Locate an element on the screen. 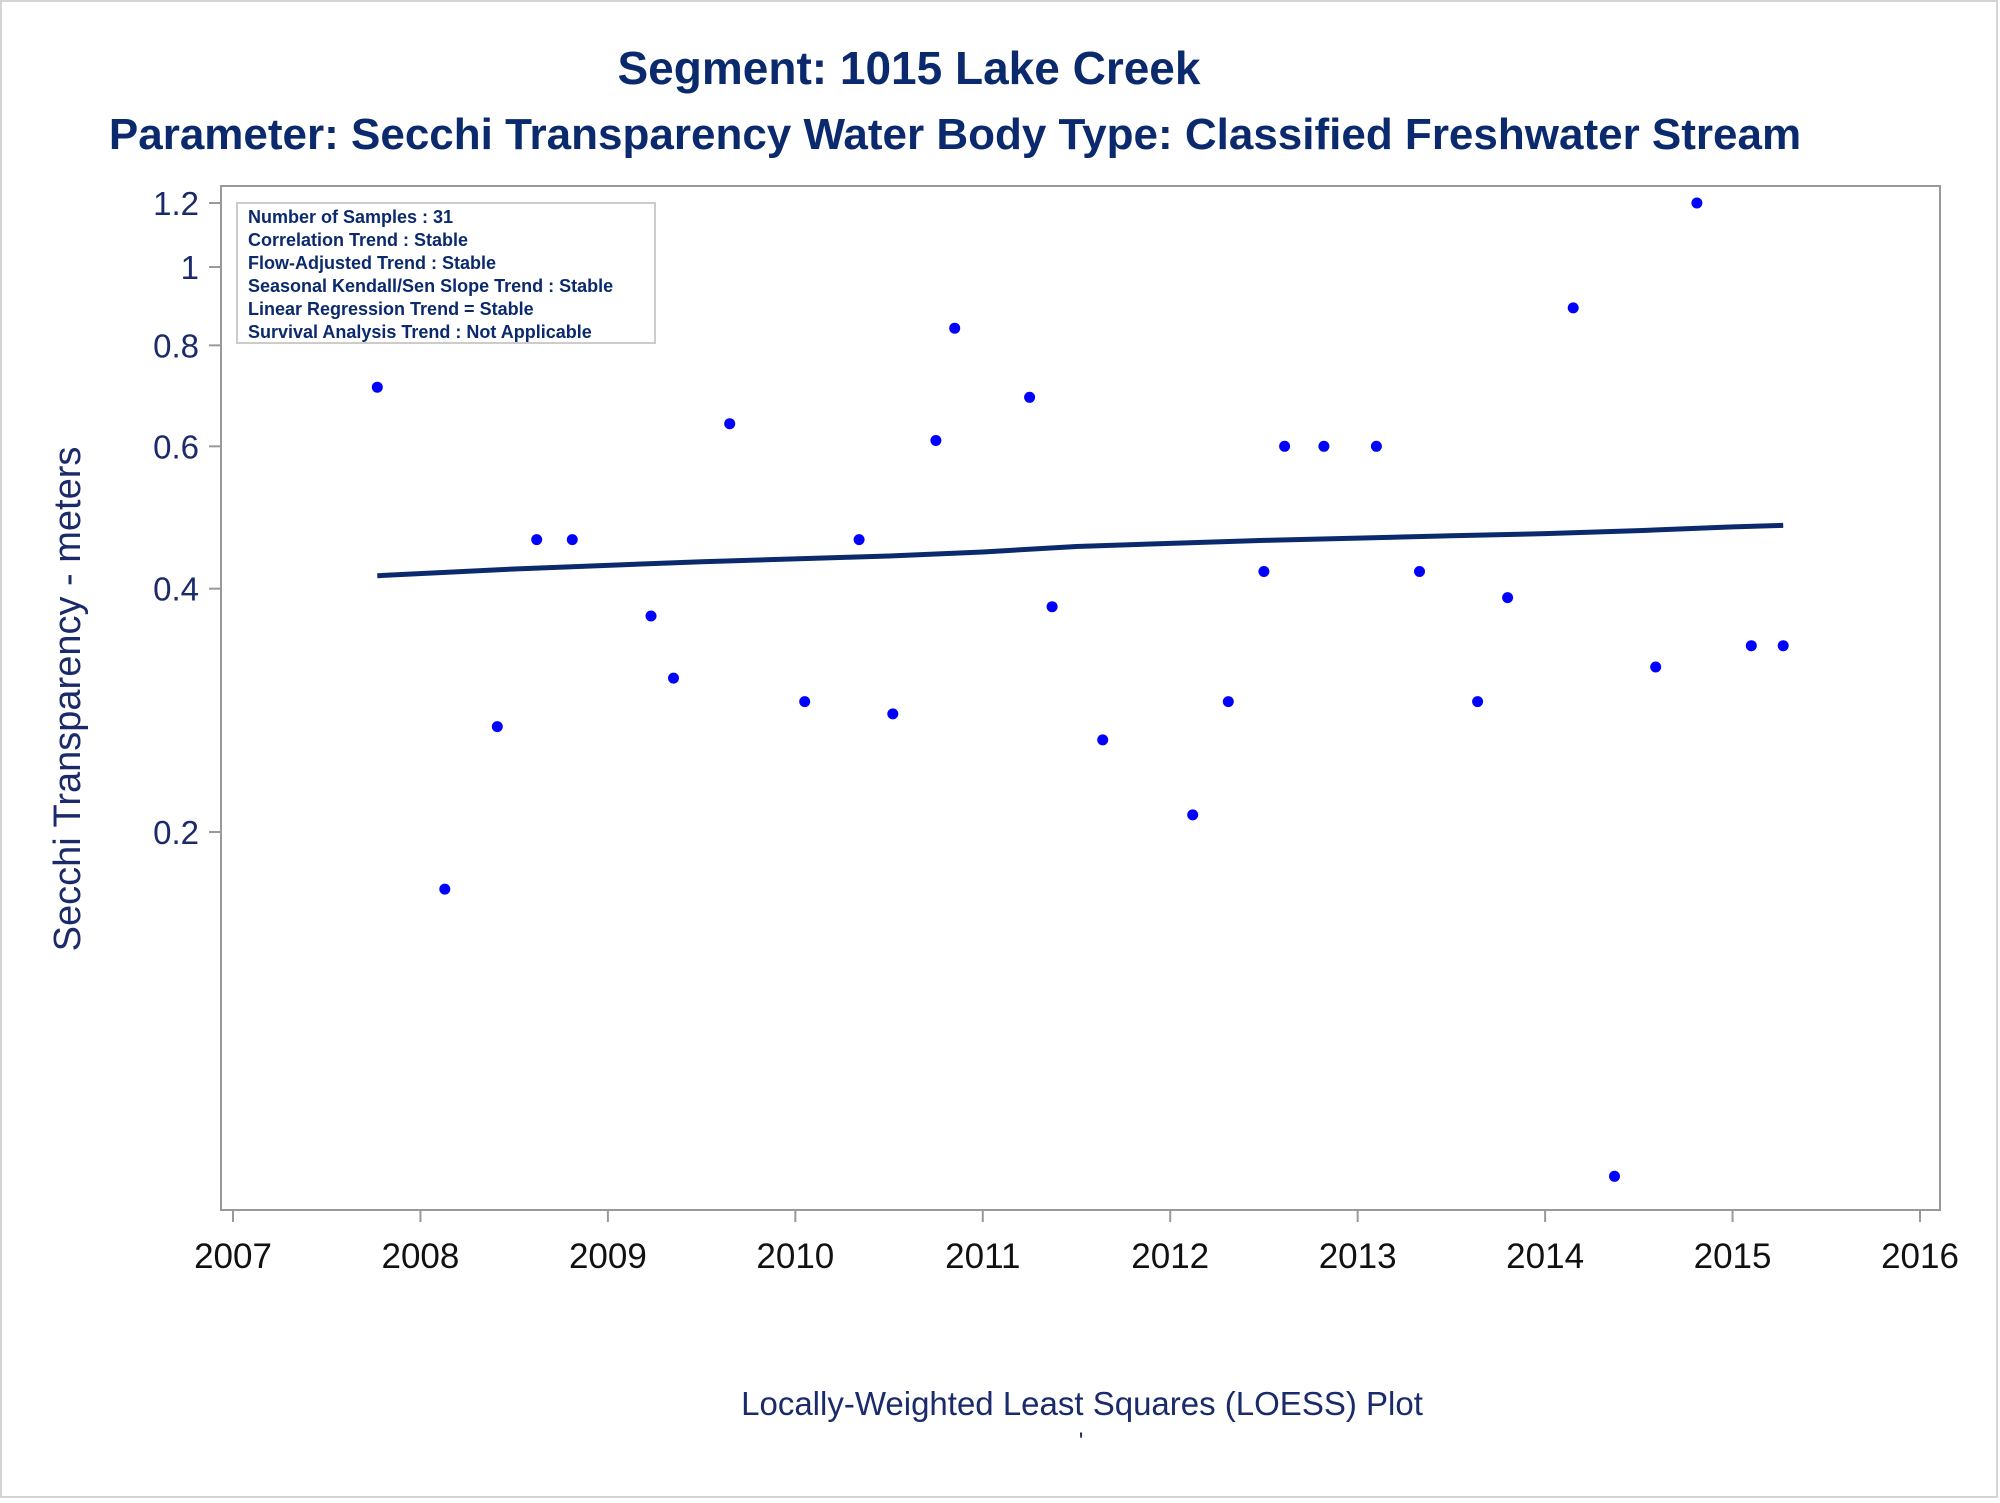  stats-line-survival-analysis: Survival Analysis Trend : Not Applicable is located at coordinates (420, 332).